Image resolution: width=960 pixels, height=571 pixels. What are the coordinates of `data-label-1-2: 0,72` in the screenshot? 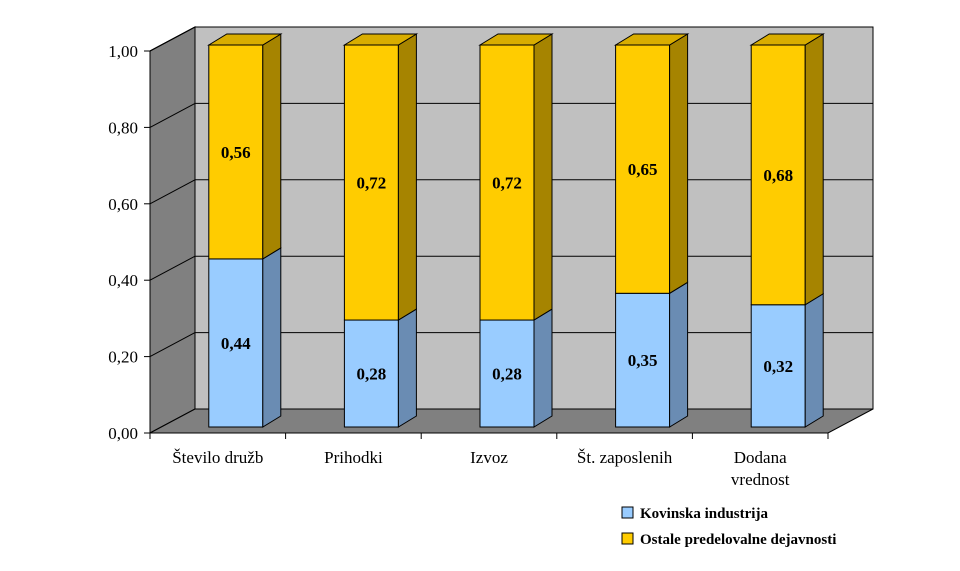 It's located at (507, 183).